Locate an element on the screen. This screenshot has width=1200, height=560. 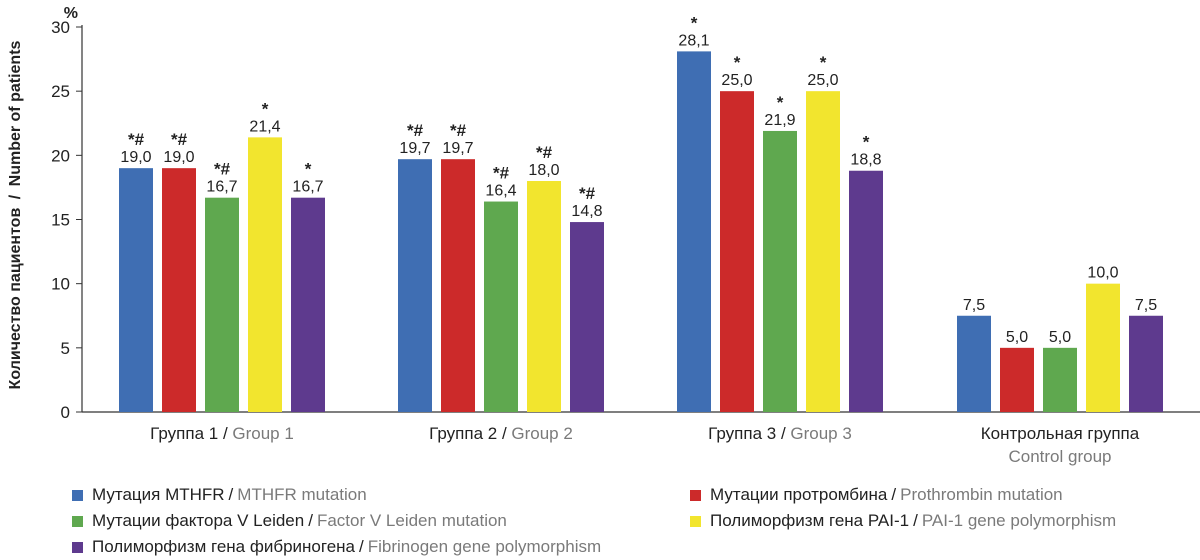
category-label-ru: Группа 2 is located at coordinates (463, 433).